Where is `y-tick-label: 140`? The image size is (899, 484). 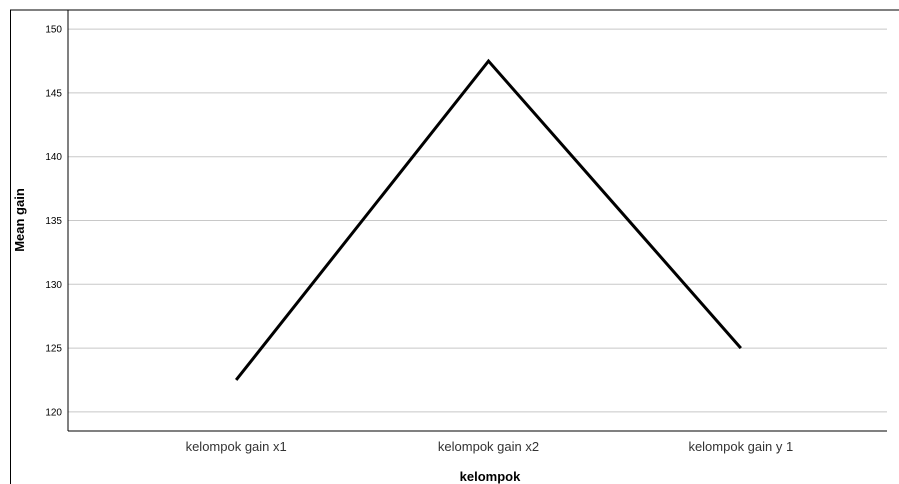
y-tick-label: 140 is located at coordinates (53, 157).